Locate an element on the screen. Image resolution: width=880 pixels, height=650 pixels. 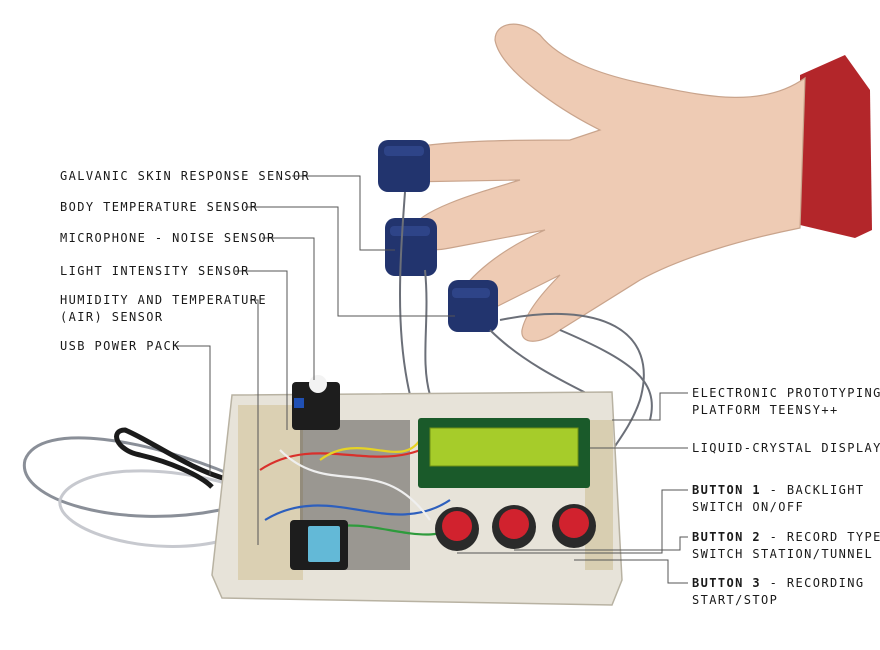
label-body-temperature: BODY TEMPERATURE SENSOR is located at coordinates (159, 207).